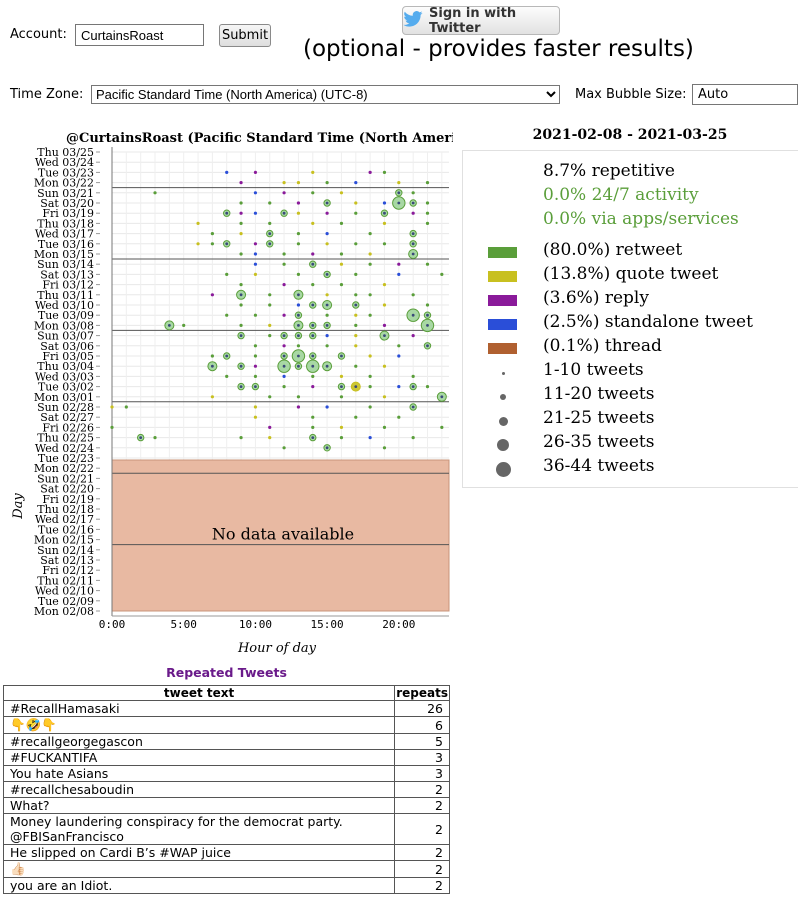 The width and height of the screenshot is (798, 920). Describe the element at coordinates (139, 35) in the screenshot. I see `account-input` at that location.